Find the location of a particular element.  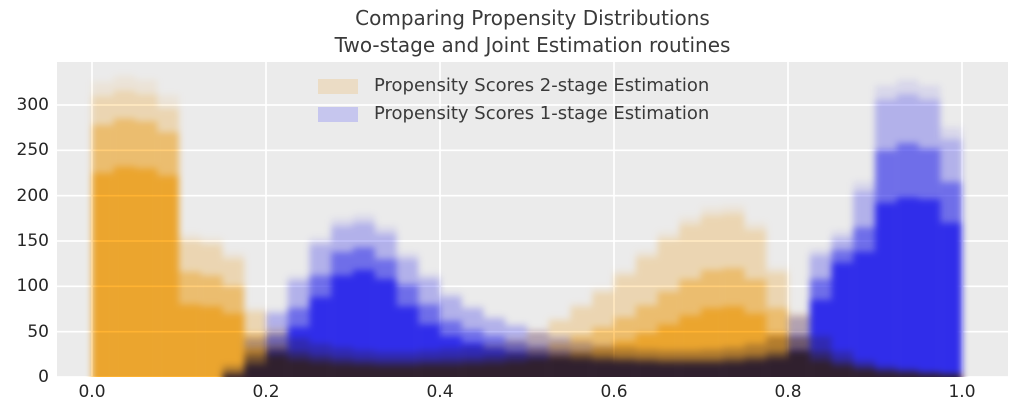

x-tick-label: 0.4 is located at coordinates (440, 392).